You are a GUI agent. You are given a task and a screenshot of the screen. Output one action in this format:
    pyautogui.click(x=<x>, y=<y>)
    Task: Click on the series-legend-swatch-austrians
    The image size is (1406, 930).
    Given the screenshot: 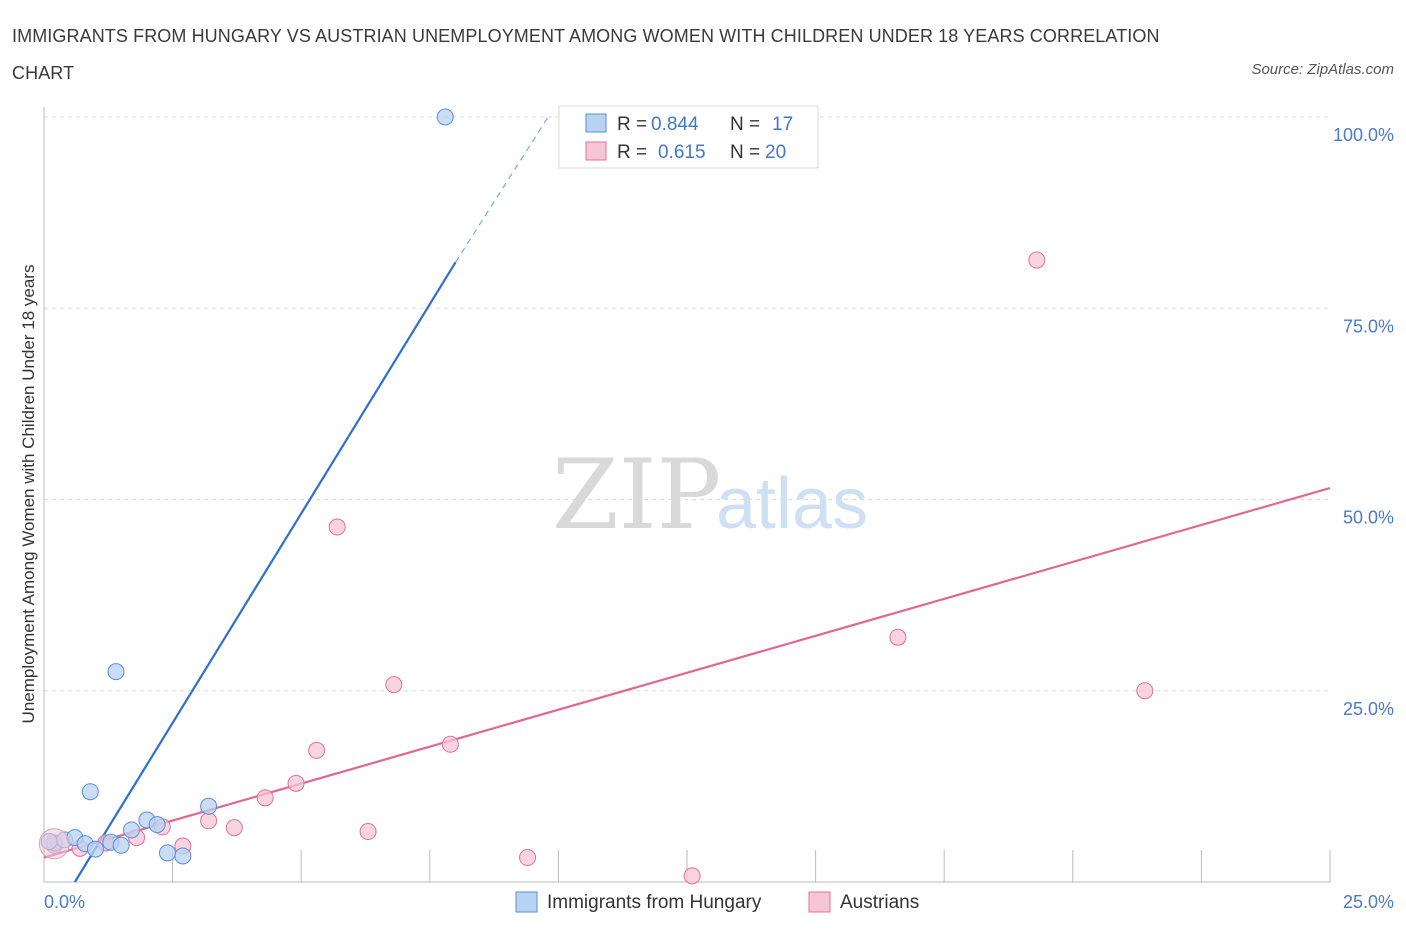 What is the action you would take?
    pyautogui.click(x=819, y=902)
    